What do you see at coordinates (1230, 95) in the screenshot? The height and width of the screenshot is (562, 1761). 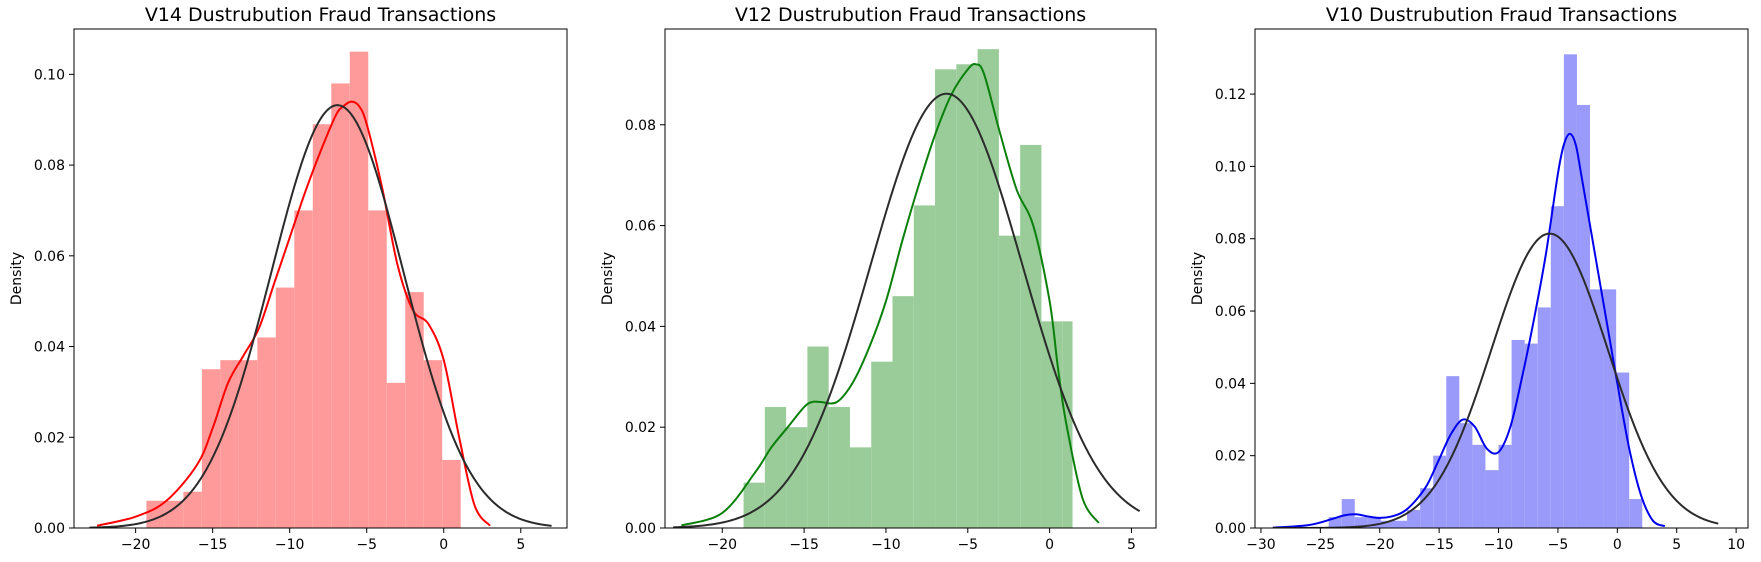 I see `y-tick-label: 0.12` at bounding box center [1230, 95].